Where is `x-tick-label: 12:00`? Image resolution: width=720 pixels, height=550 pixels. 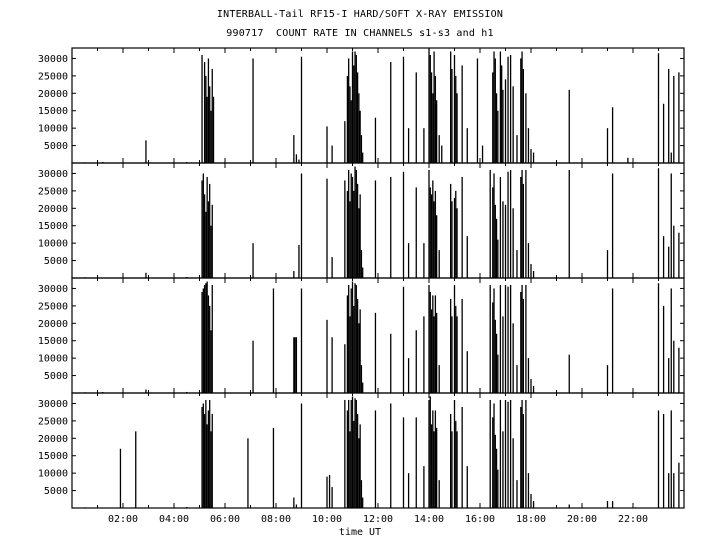 x-tick-label: 12:00 is located at coordinates (378, 519).